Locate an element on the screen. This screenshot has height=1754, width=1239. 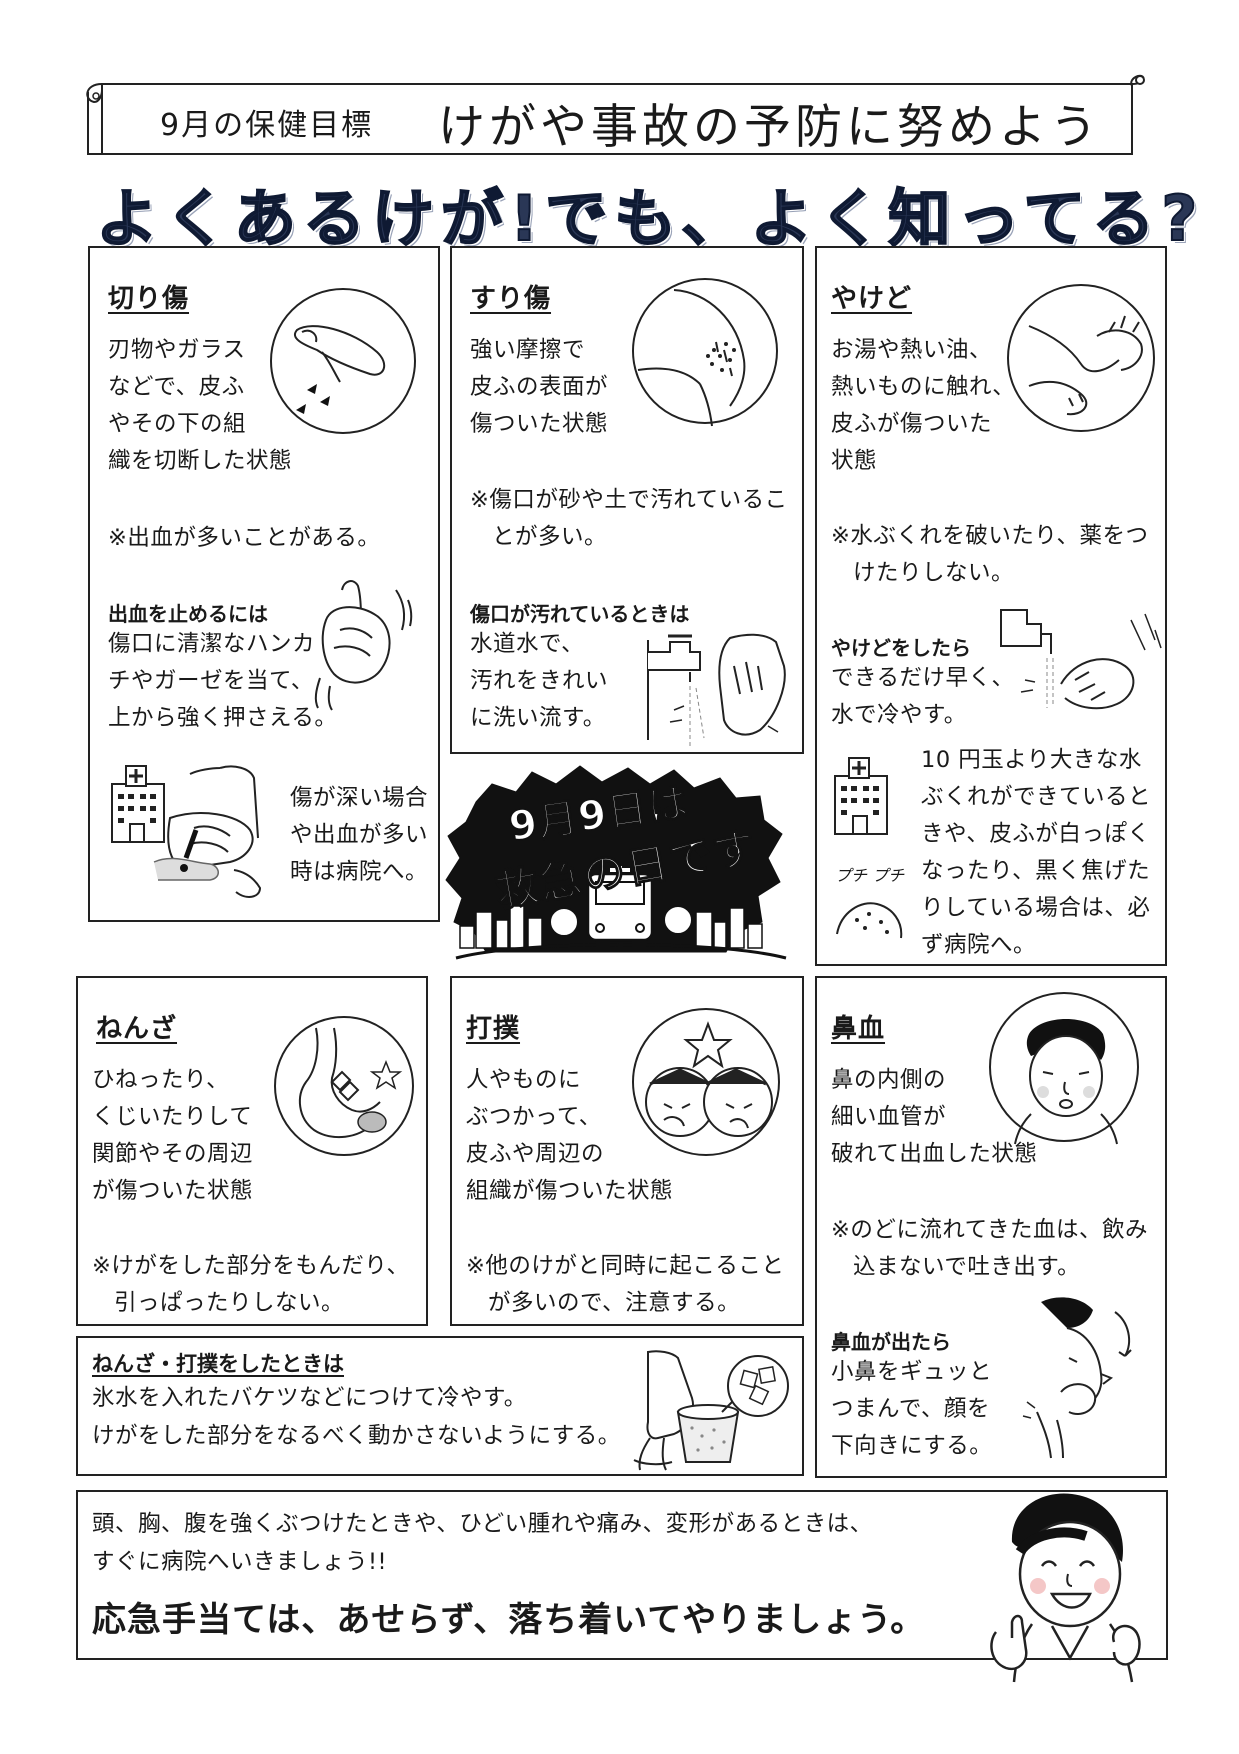
bump-illustration is located at coordinates (706, 1082).